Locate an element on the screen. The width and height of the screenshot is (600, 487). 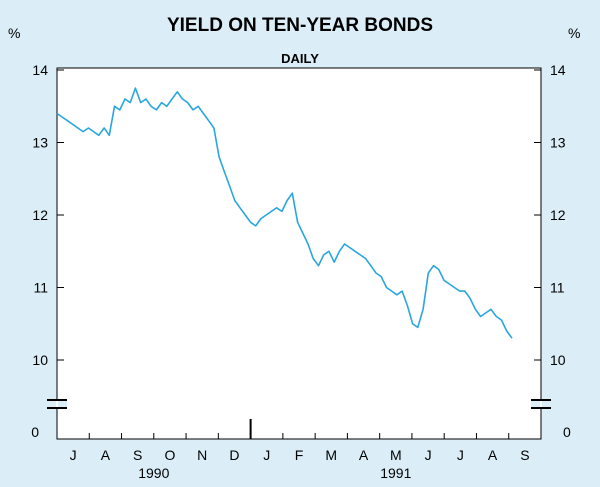
y-zero-label-right: 0 is located at coordinates (567, 432).